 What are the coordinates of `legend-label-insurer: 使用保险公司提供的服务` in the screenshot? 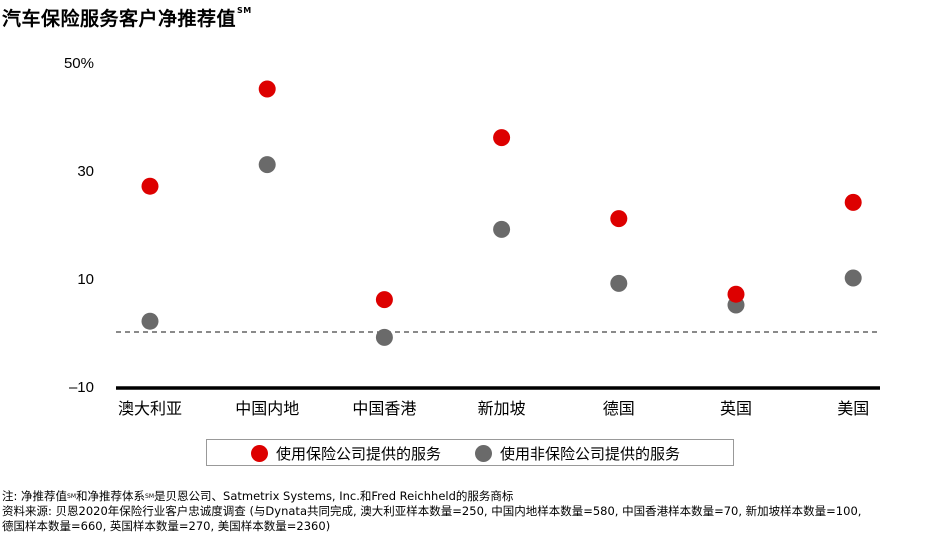 It's located at (359, 454).